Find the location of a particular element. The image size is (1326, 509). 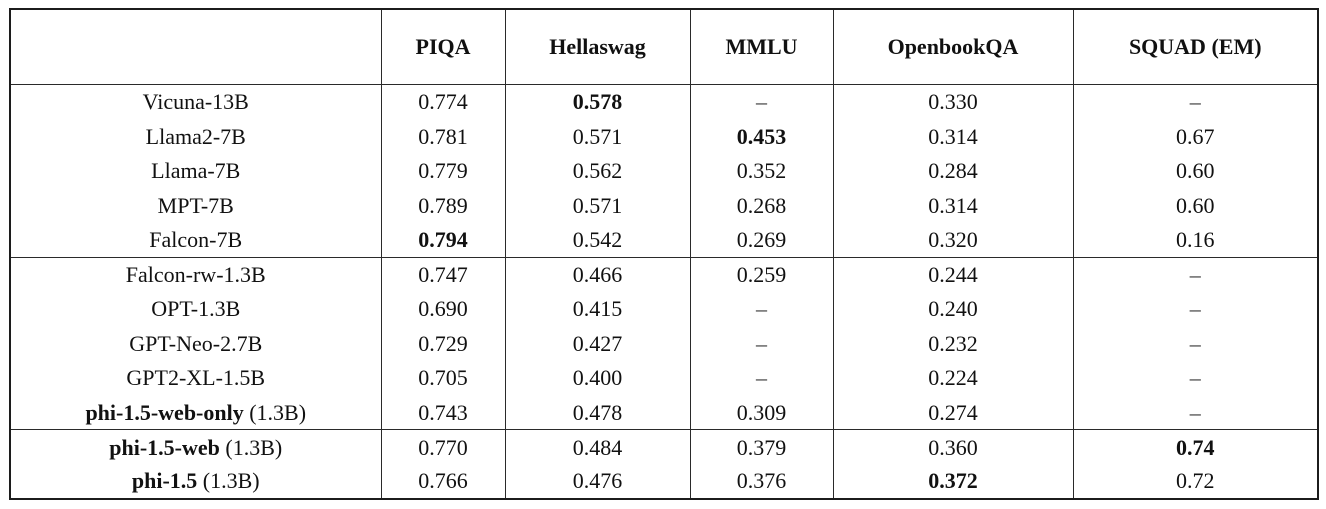

metric-value-cell: 0.766 is located at coordinates (442, 481).